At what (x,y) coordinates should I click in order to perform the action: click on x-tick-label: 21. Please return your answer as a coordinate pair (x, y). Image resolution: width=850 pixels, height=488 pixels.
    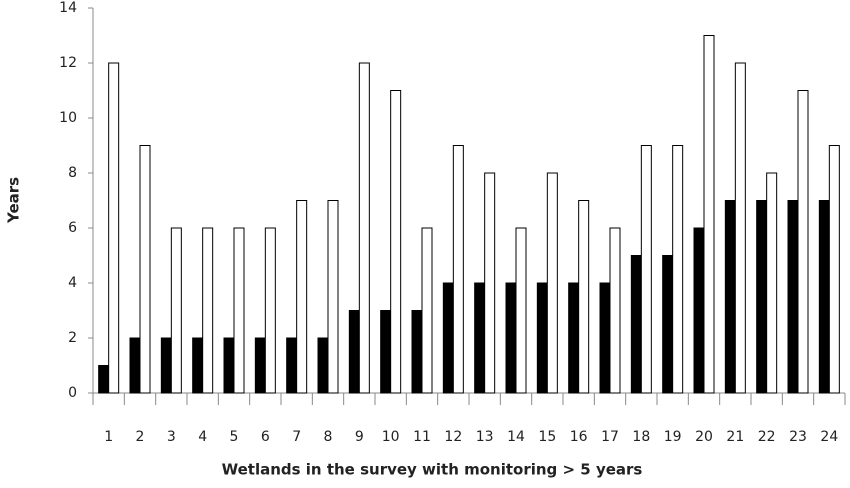
    Looking at the image, I should click on (735, 437).